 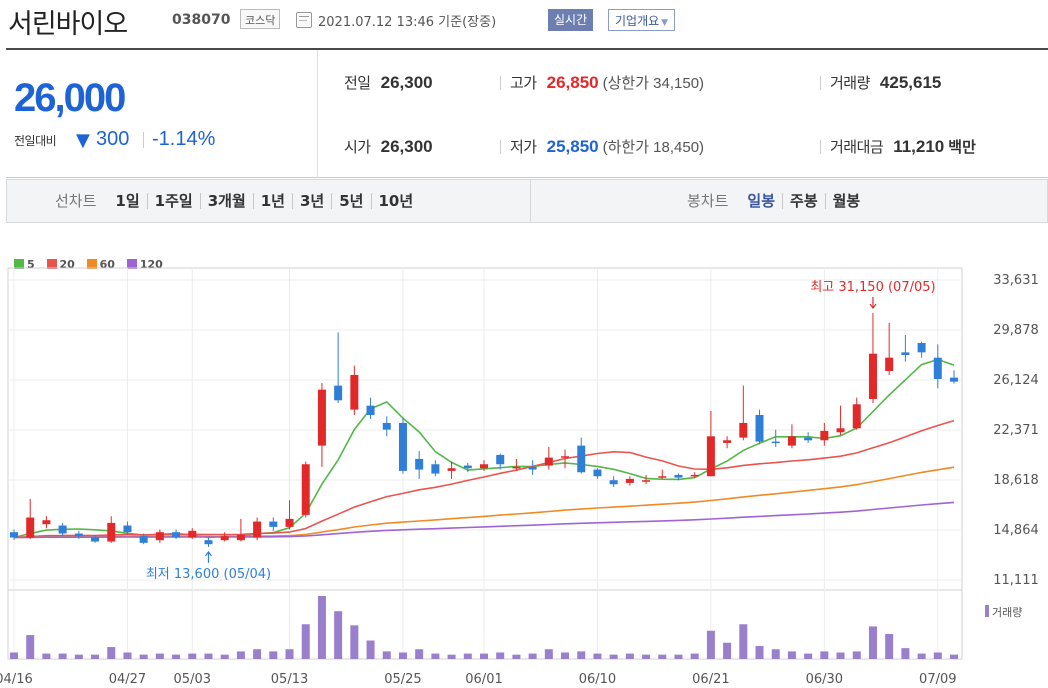 I want to click on candle-chart-tabs: 봉차트 일봉 주봉 월봉, so click(x=777, y=201).